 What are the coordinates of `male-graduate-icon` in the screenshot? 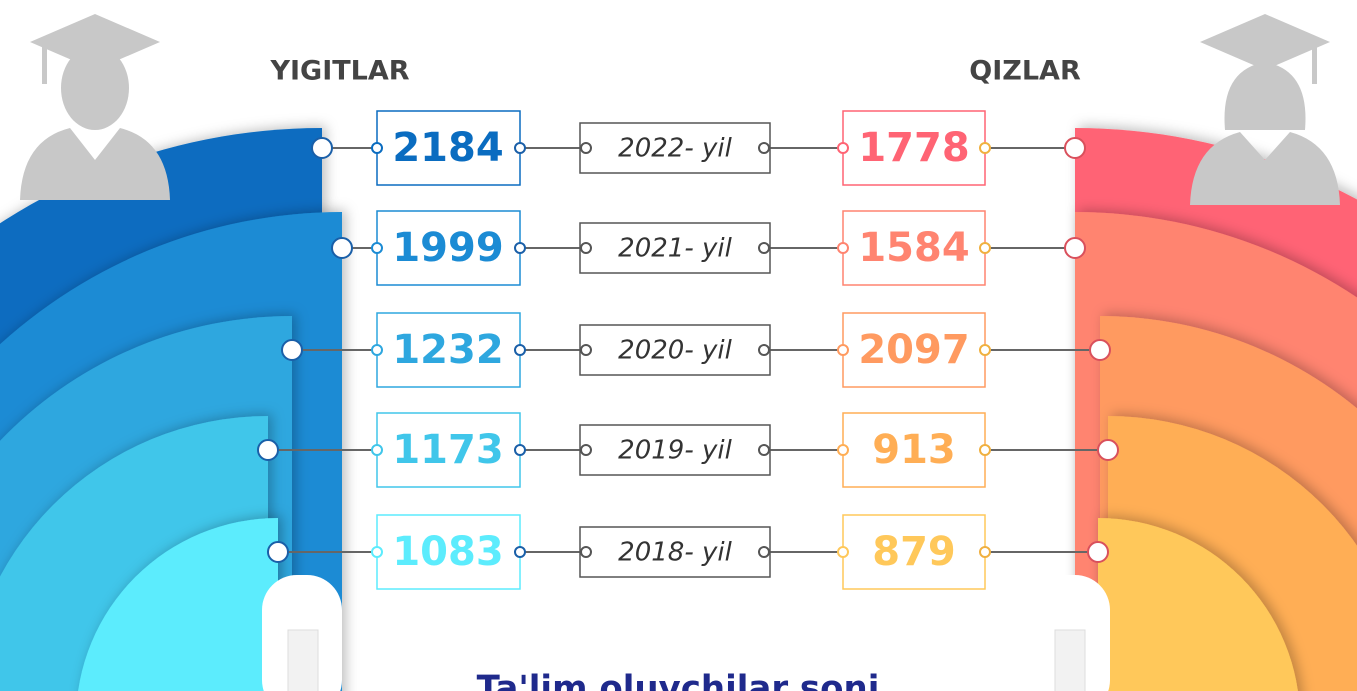 It's located at (95, 107).